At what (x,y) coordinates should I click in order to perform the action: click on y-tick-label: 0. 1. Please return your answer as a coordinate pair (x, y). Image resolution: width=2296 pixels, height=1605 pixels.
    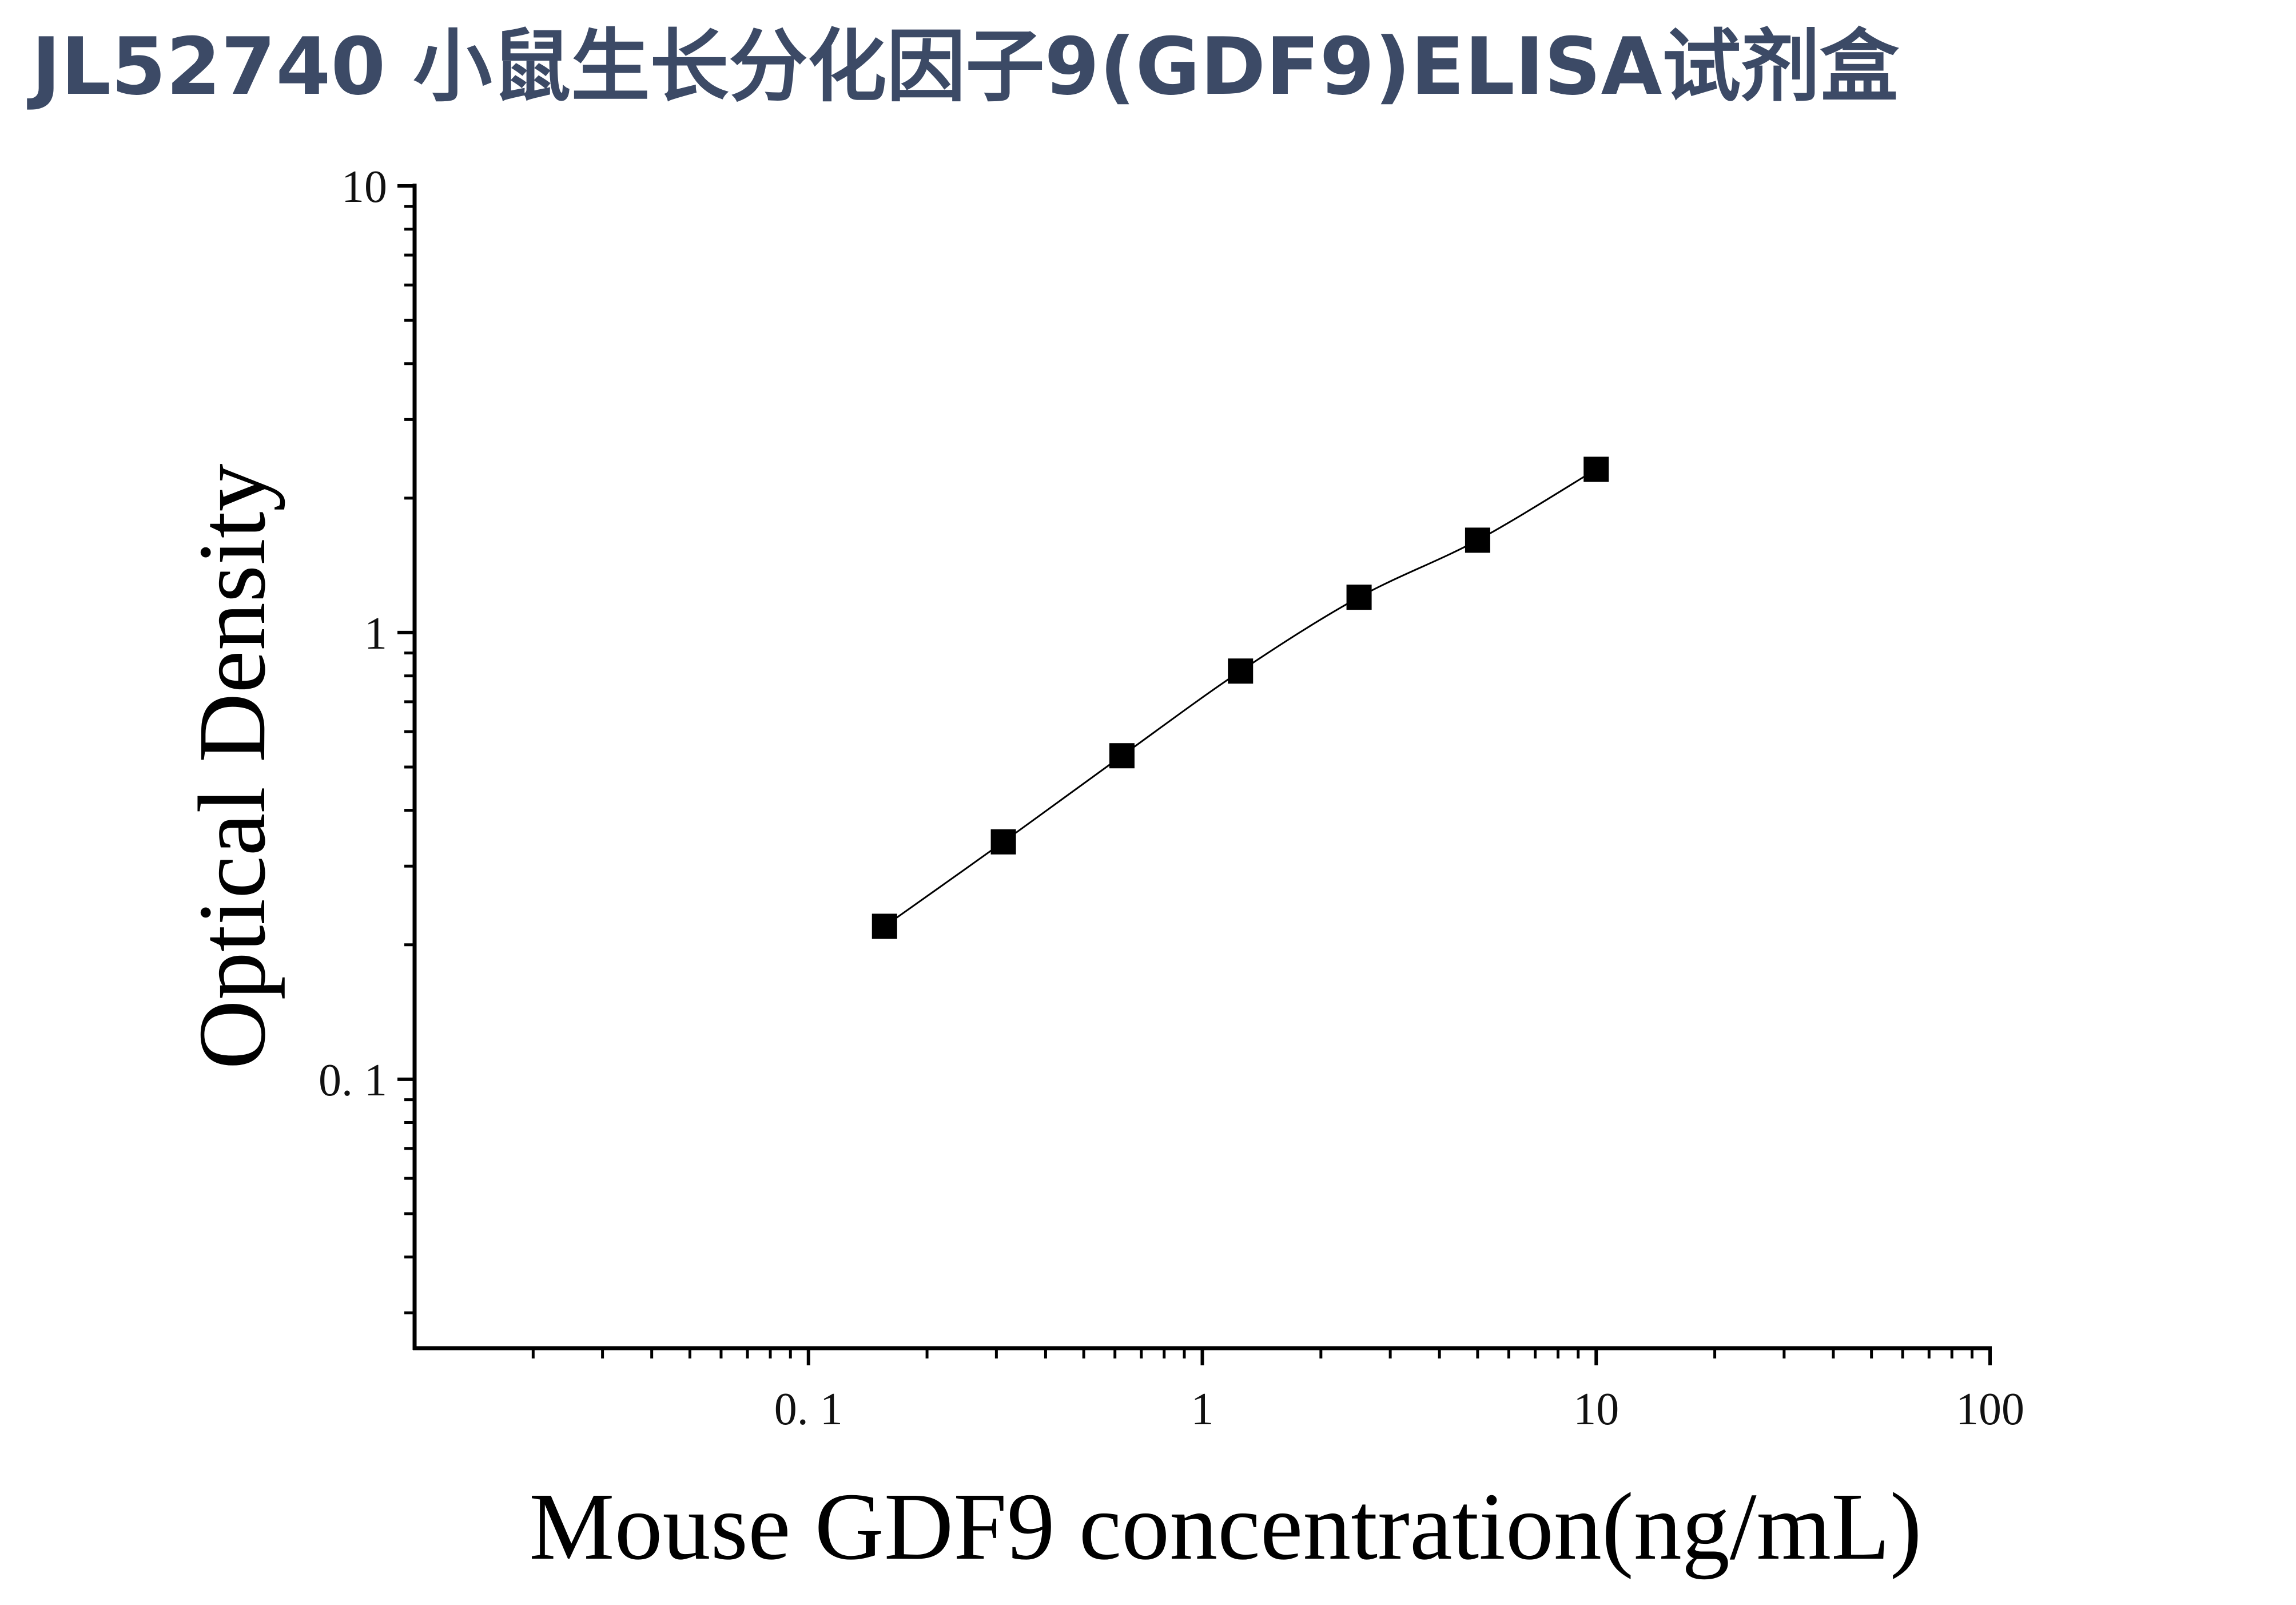
    Looking at the image, I should click on (353, 1080).